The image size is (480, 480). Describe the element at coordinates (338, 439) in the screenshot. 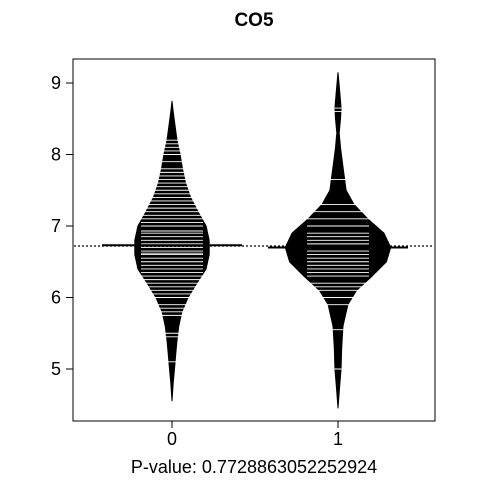

I see `x-tick-label: 1` at that location.